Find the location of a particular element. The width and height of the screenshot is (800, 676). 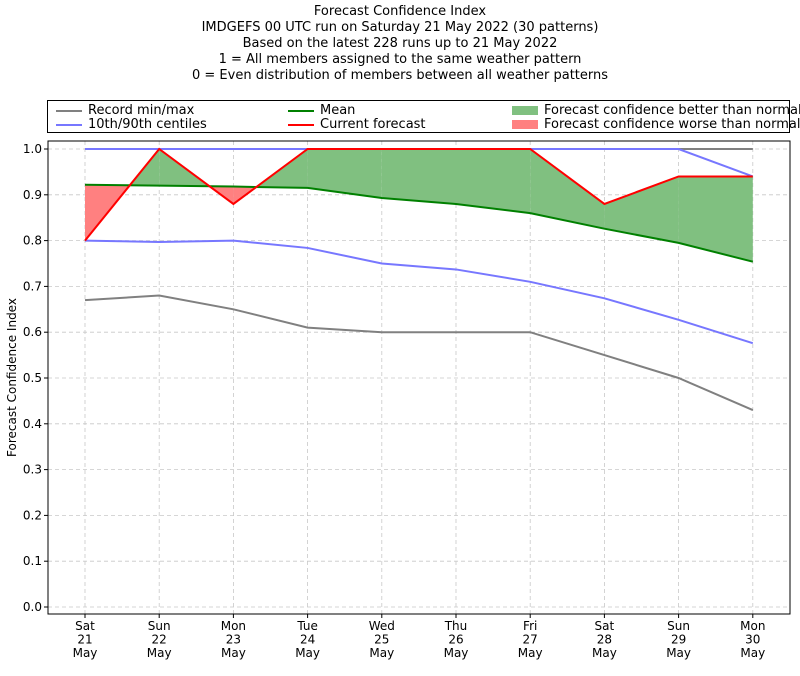

x-tick-label: 26 is located at coordinates (455, 640).